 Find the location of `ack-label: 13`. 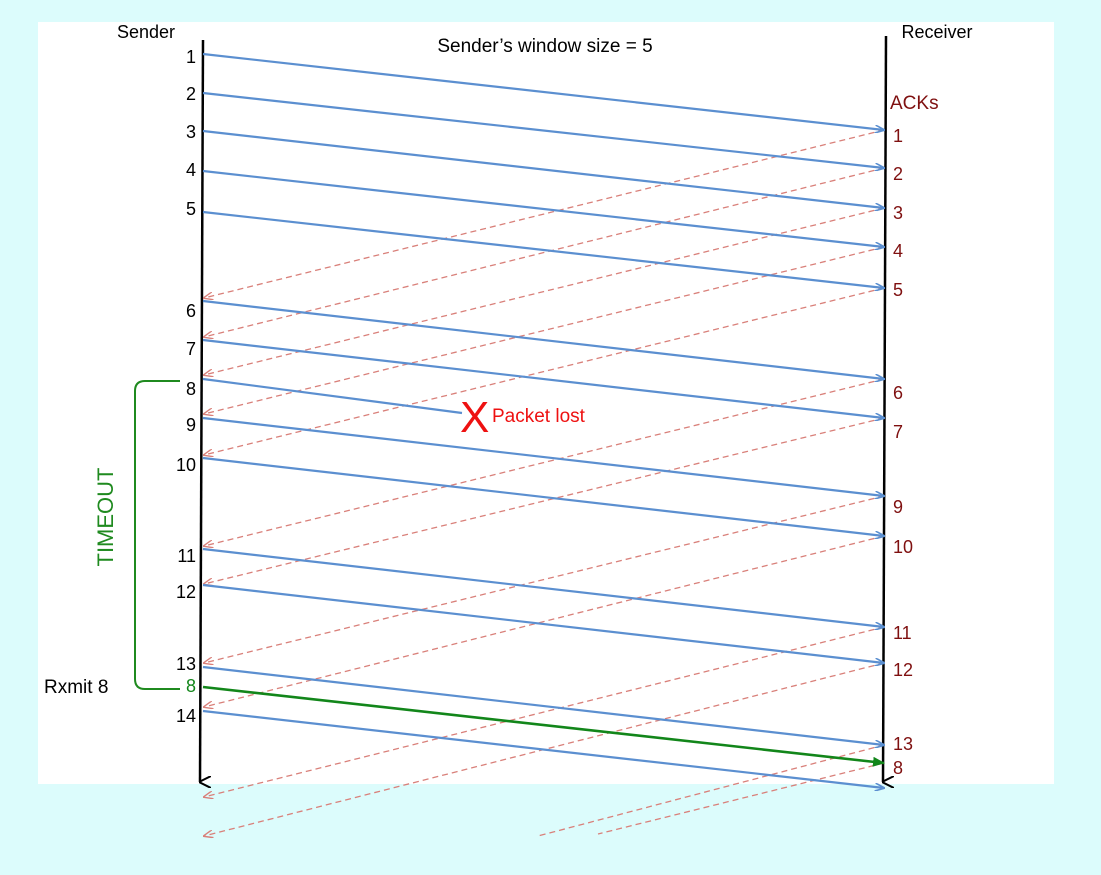

ack-label: 13 is located at coordinates (903, 744).